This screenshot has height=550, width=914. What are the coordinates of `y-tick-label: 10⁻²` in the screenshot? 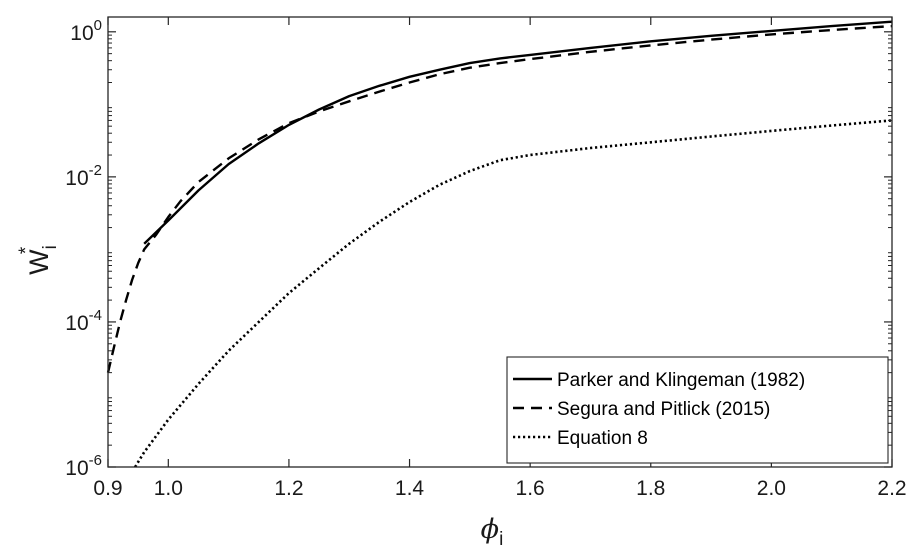 It's located at (83, 176).